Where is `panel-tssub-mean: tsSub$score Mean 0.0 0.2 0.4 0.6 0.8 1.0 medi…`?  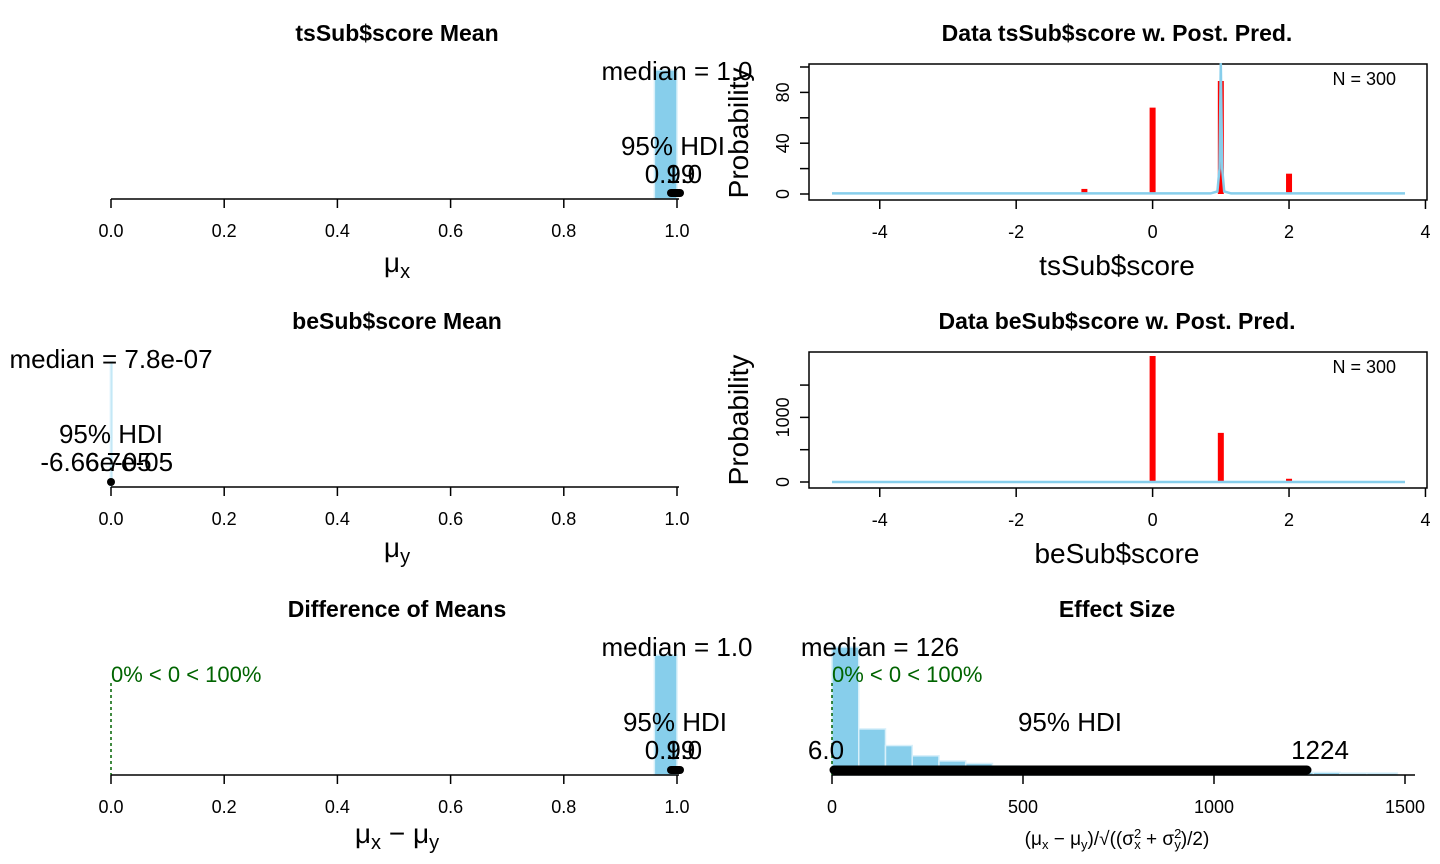 panel-tssub-mean: tsSub$score Mean 0.0 0.2 0.4 0.6 0.8 1.0 medi… is located at coordinates (425, 151).